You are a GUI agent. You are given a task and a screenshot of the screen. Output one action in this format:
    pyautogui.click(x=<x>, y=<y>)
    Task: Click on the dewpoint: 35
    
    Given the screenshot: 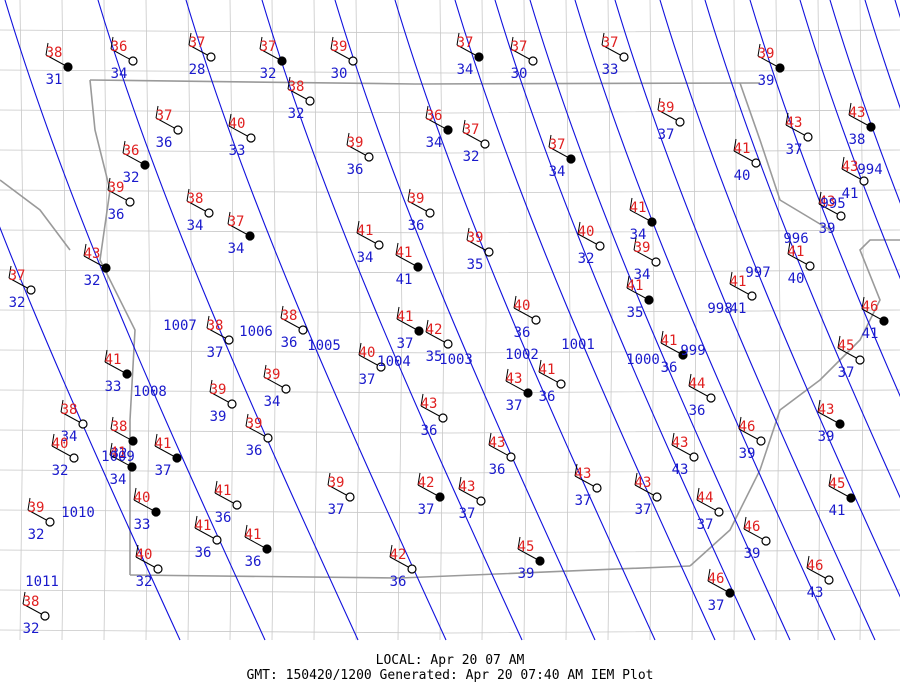 What is the action you would take?
    pyautogui.click(x=635, y=313)
    